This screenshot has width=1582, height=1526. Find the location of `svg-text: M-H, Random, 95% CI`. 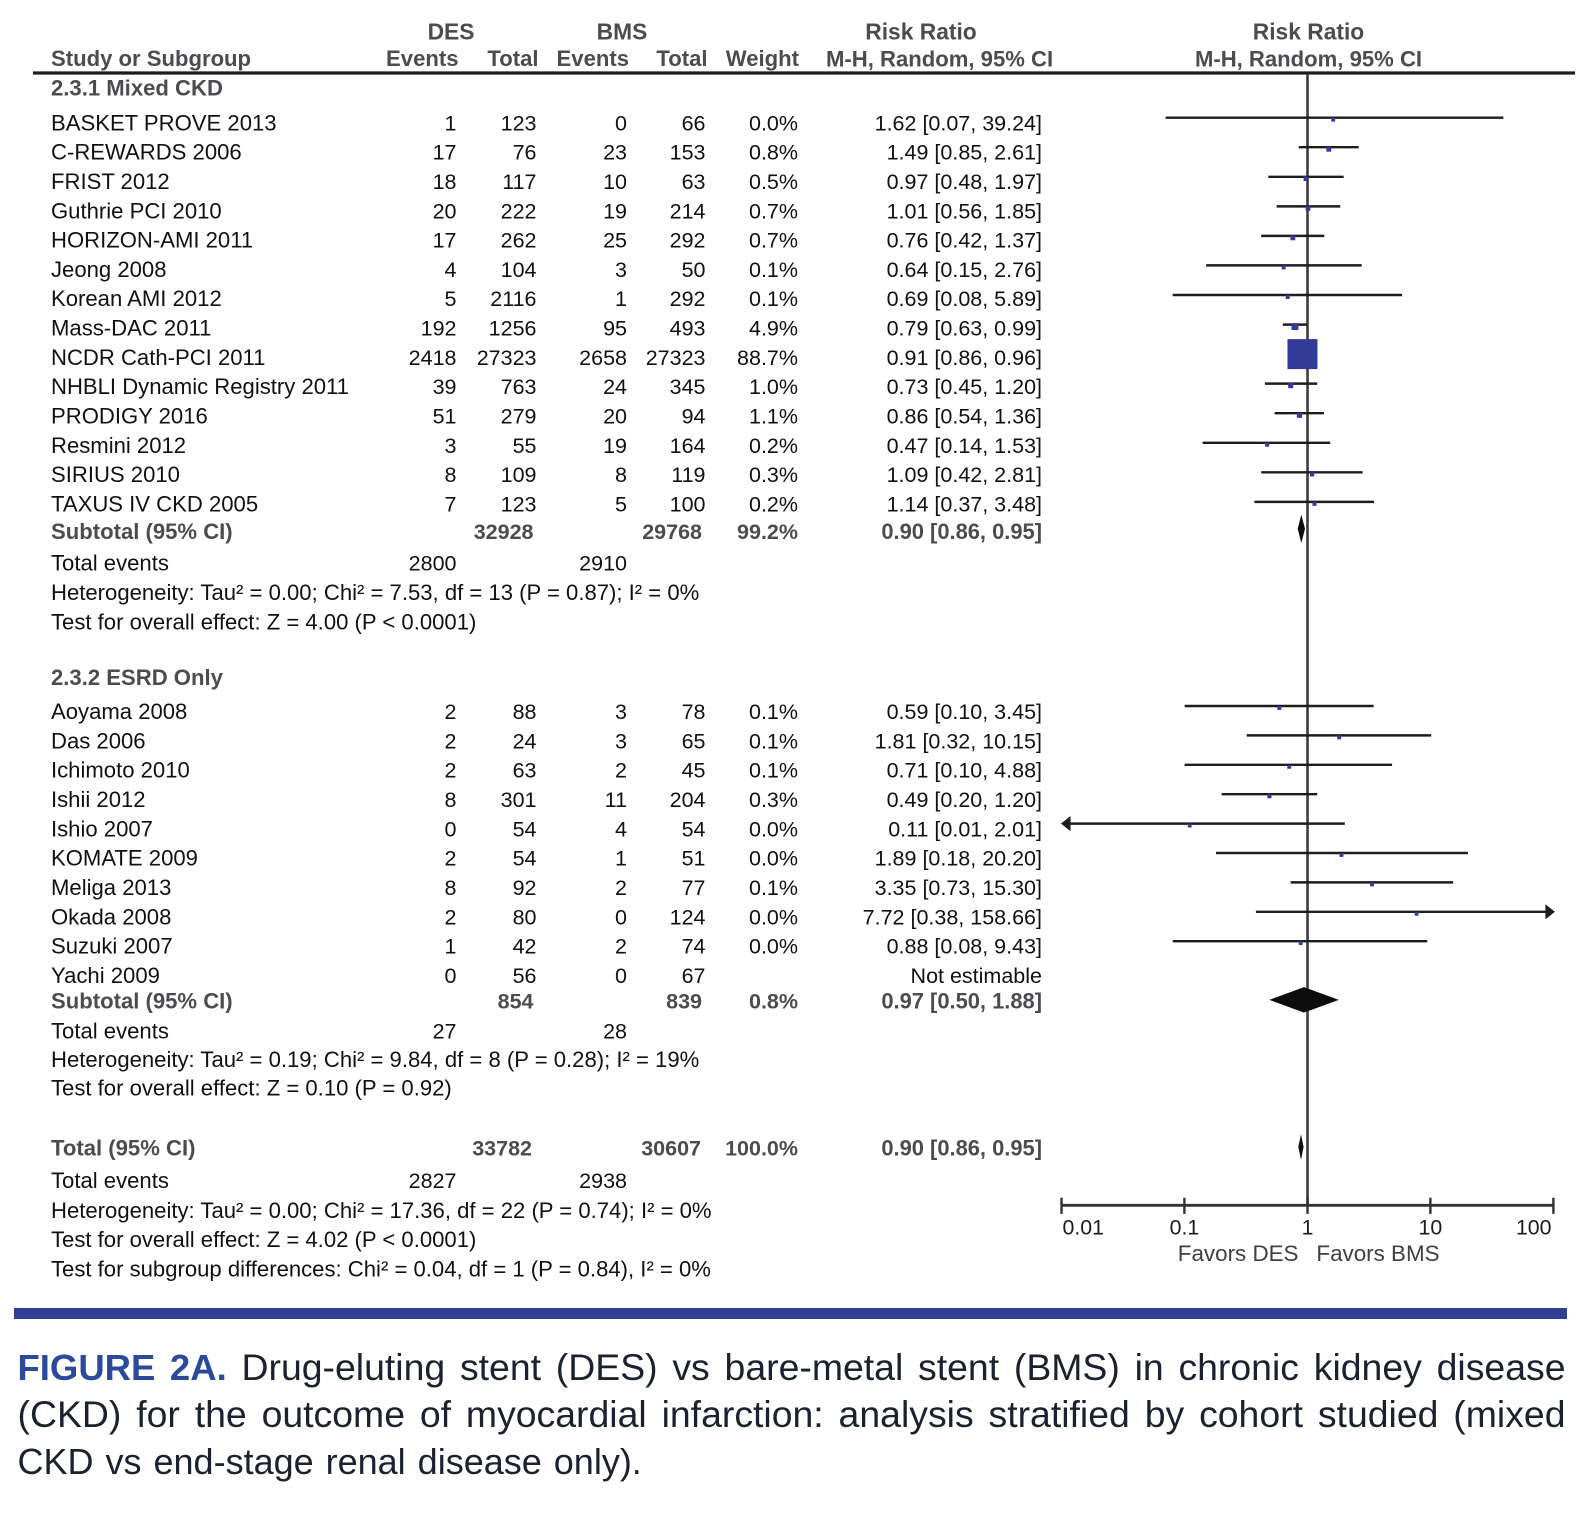

svg-text: M-H, Random, 95% CI is located at coordinates (1308, 58).